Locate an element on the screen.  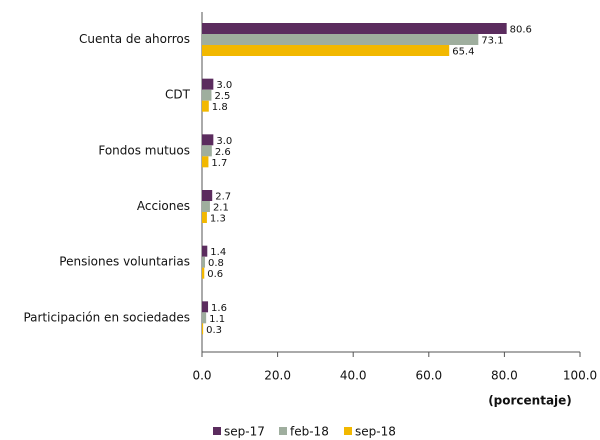
value-label: 73.1 is located at coordinates (492, 41).